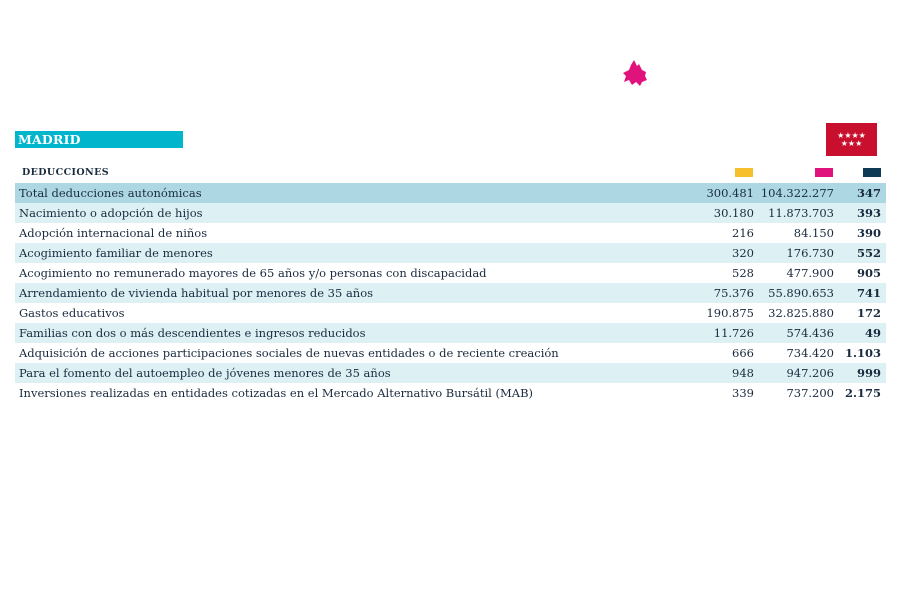  I want to click on value-col-3: 393, so click(868, 213).